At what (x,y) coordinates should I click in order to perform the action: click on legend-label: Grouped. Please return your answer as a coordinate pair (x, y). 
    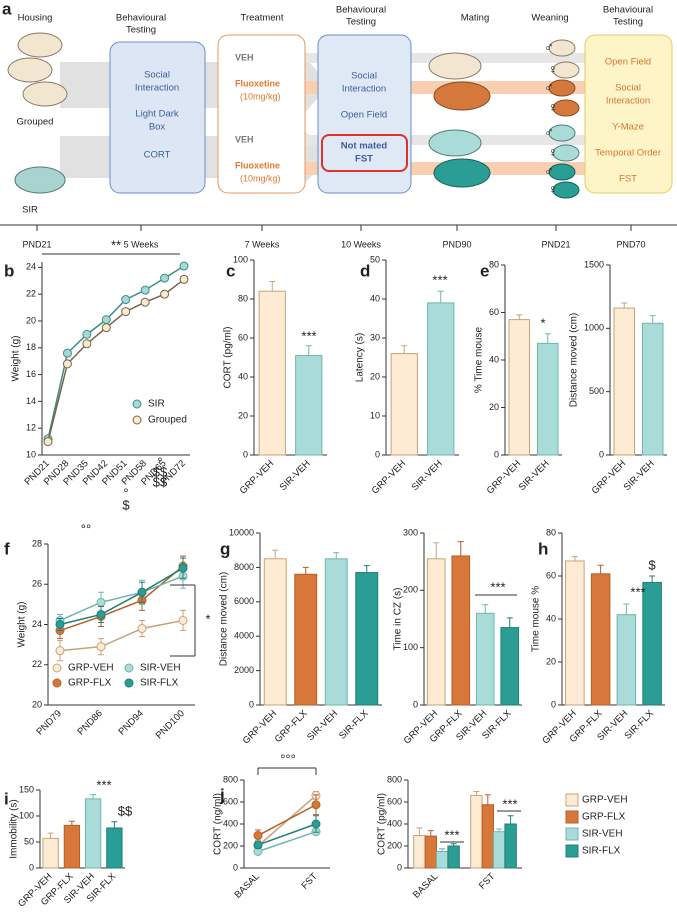
    Looking at the image, I should click on (167, 420).